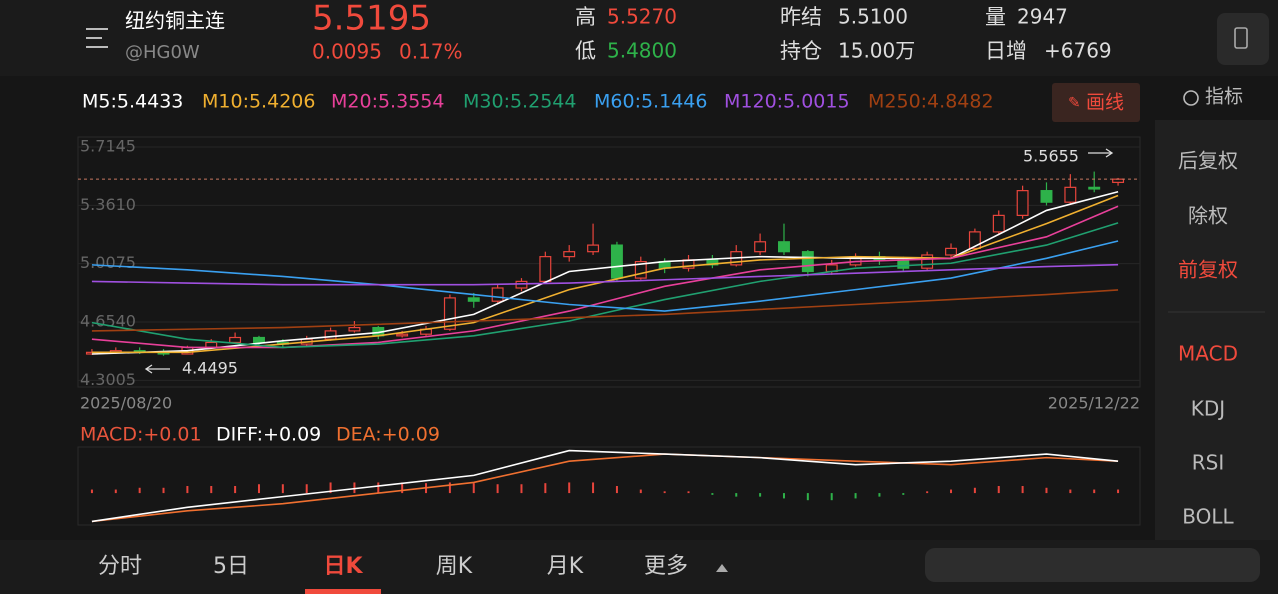  Describe the element at coordinates (388, 435) in the screenshot. I see `macd-legend-item: DEA:+0.09` at that location.